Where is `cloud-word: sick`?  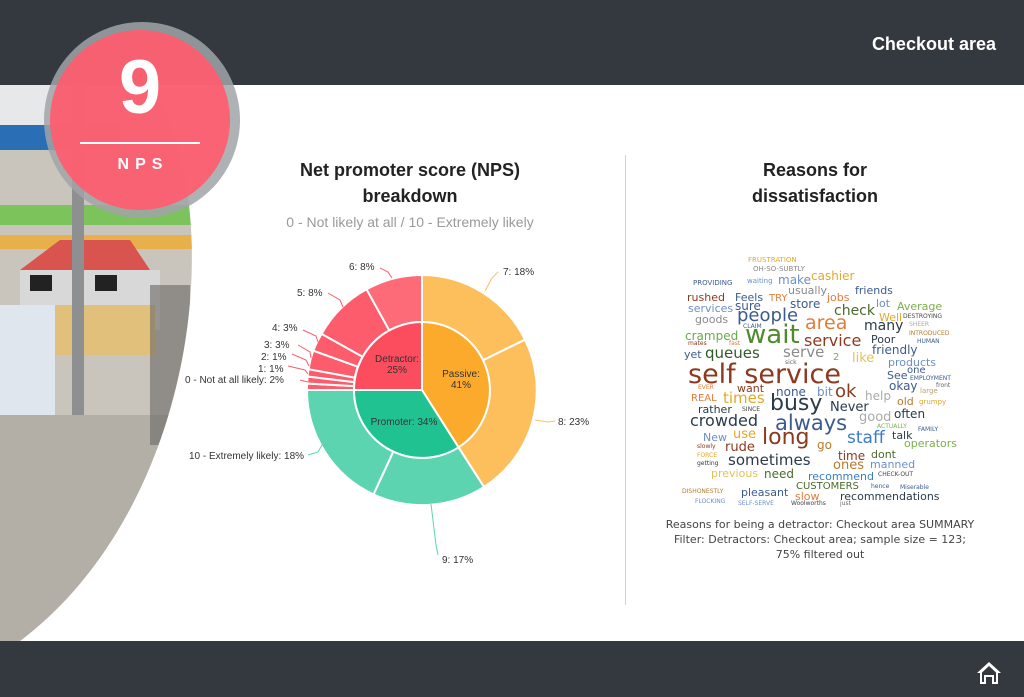
cloud-word: sick is located at coordinates (791, 362).